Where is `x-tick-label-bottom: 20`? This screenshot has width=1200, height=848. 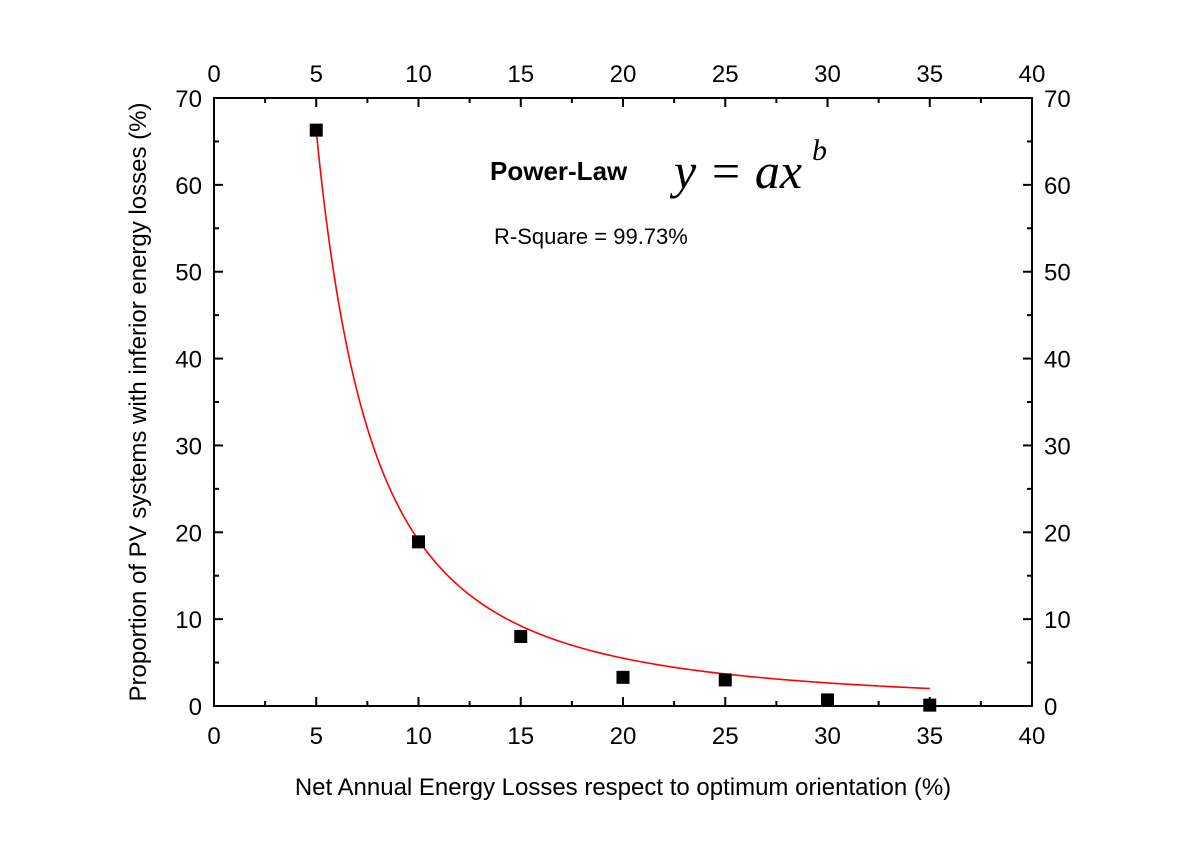
x-tick-label-bottom: 20 is located at coordinates (623, 736).